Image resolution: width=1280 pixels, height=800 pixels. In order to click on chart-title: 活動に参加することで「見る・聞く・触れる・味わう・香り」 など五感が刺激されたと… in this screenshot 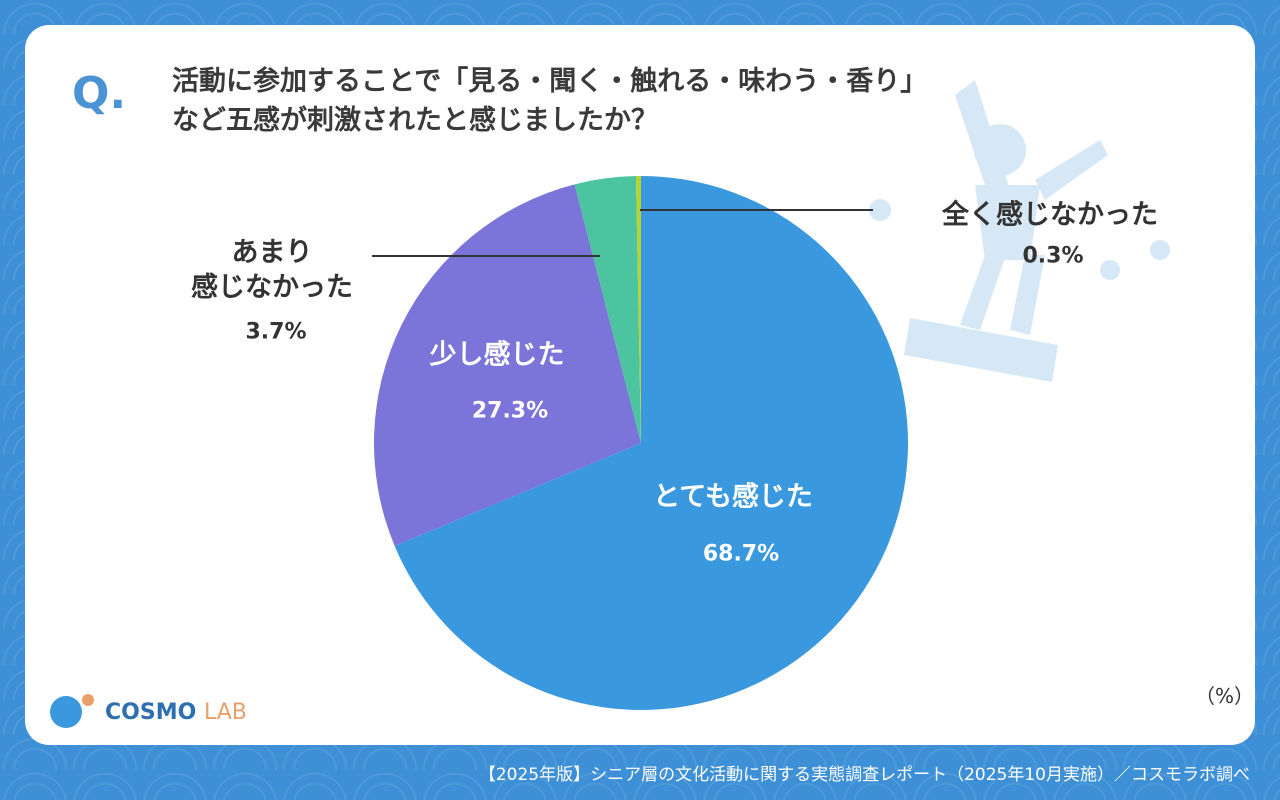, I will do `click(550, 101)`.